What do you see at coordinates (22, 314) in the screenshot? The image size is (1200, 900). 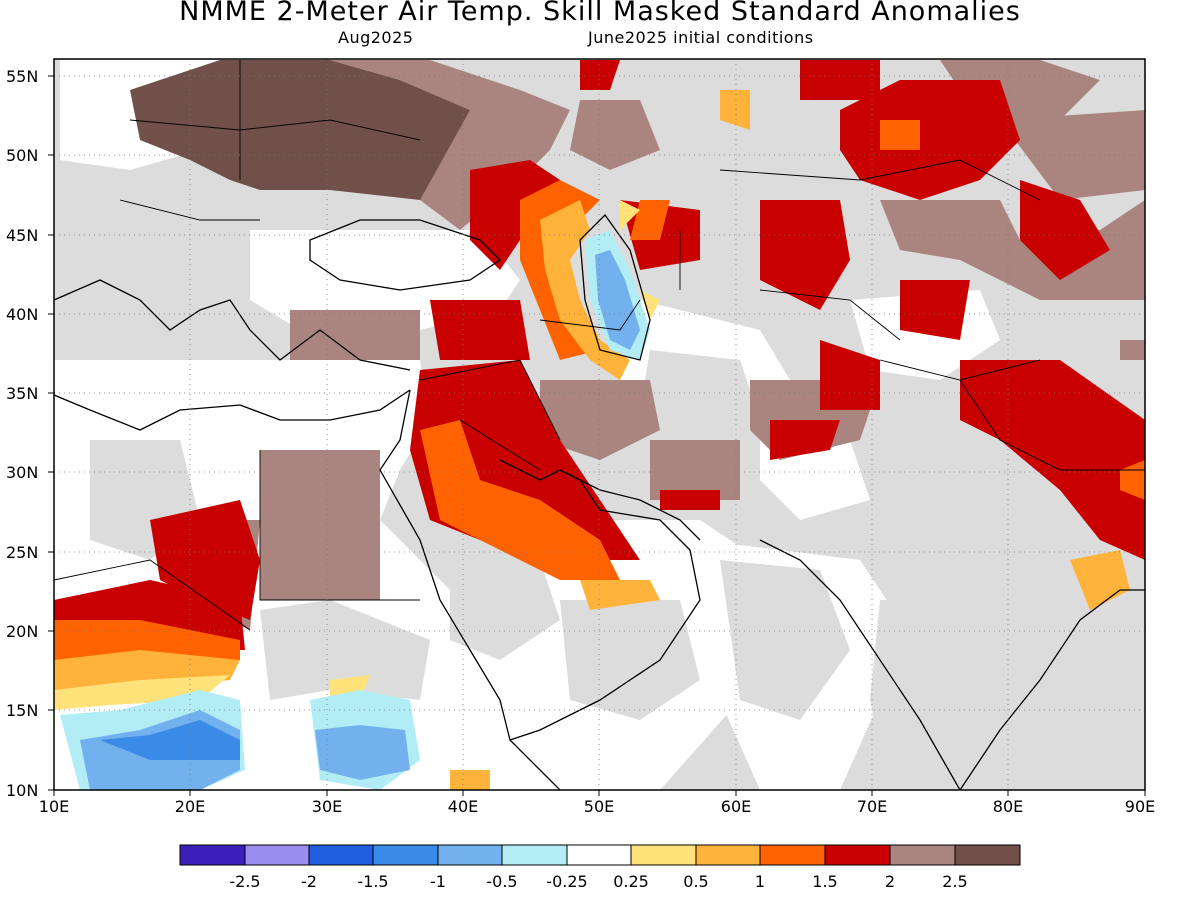 I see `lat-label: 40N` at bounding box center [22, 314].